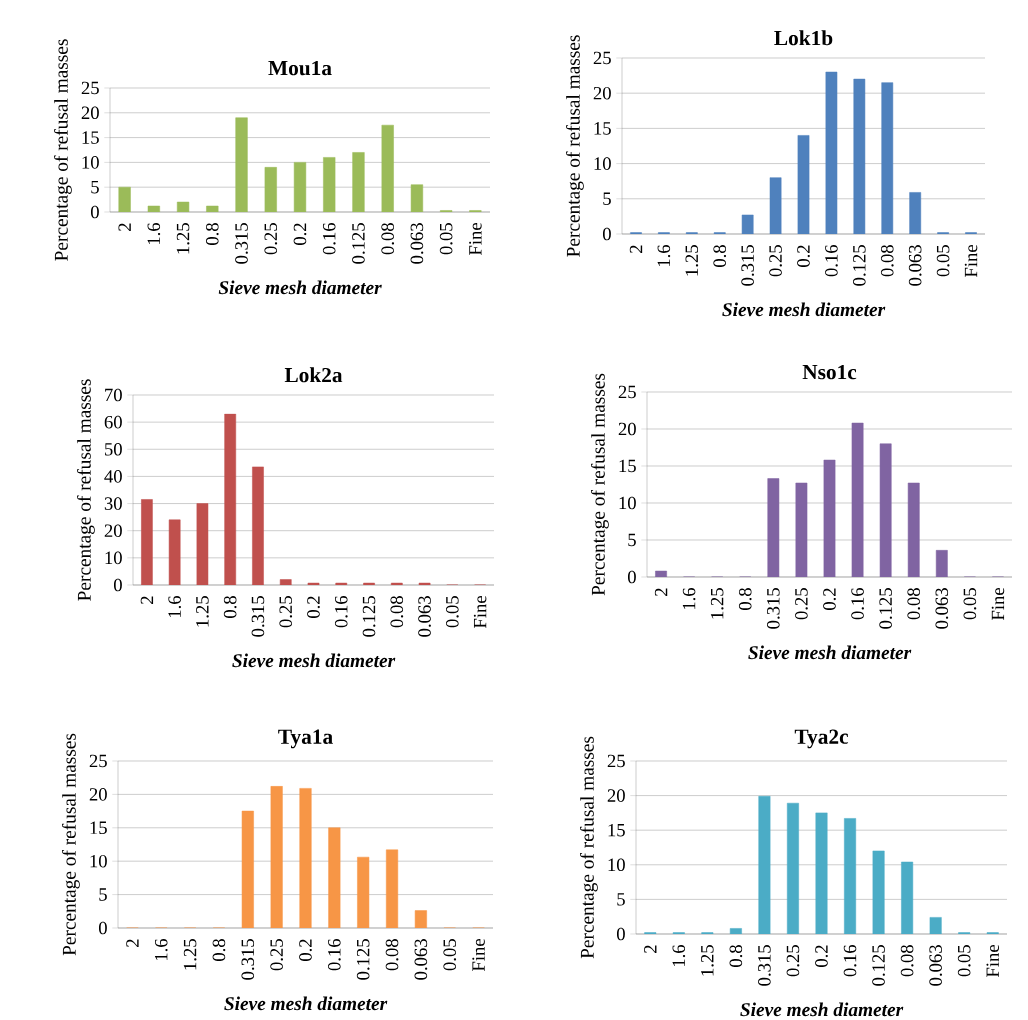 The height and width of the screenshot is (1020, 1028). Describe the element at coordinates (113, 395) in the screenshot. I see `y-tick-label: 70` at that location.